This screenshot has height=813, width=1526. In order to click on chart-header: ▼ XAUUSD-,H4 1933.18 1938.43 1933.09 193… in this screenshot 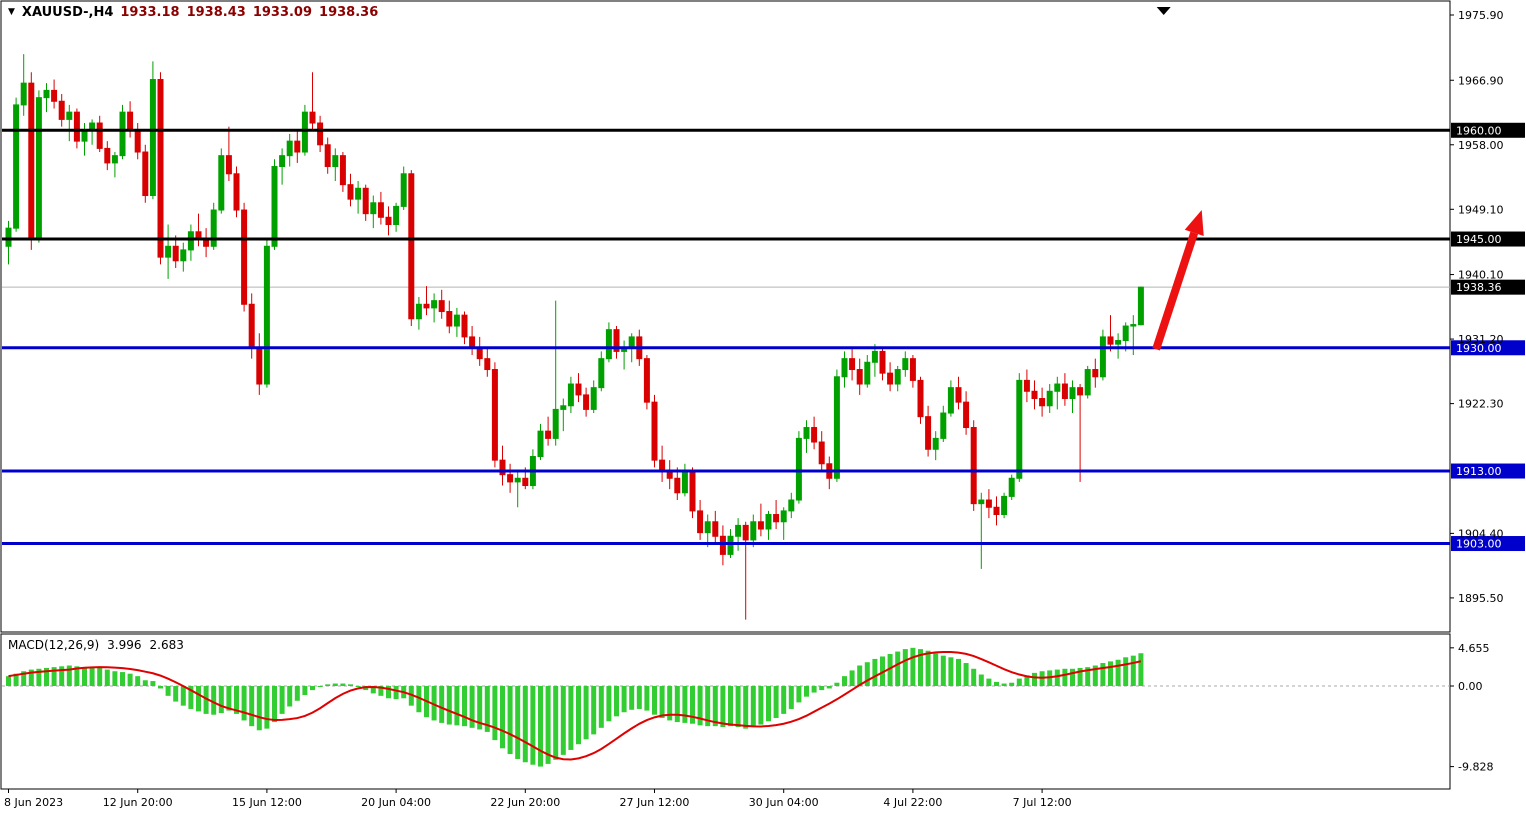, I will do `click(193, 12)`.